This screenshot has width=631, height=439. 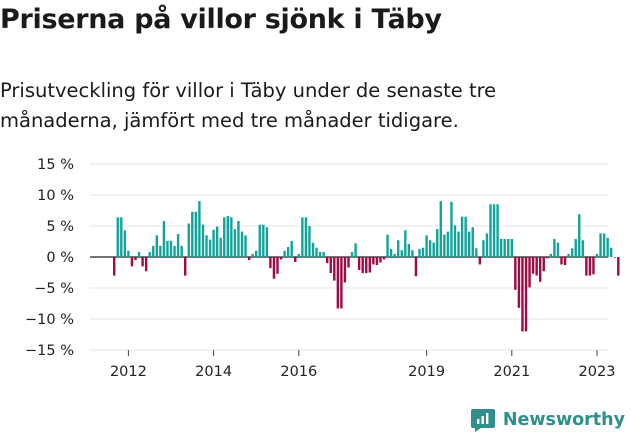 What do you see at coordinates (55, 196) in the screenshot?
I see `y-tick-label: 10 %` at bounding box center [55, 196].